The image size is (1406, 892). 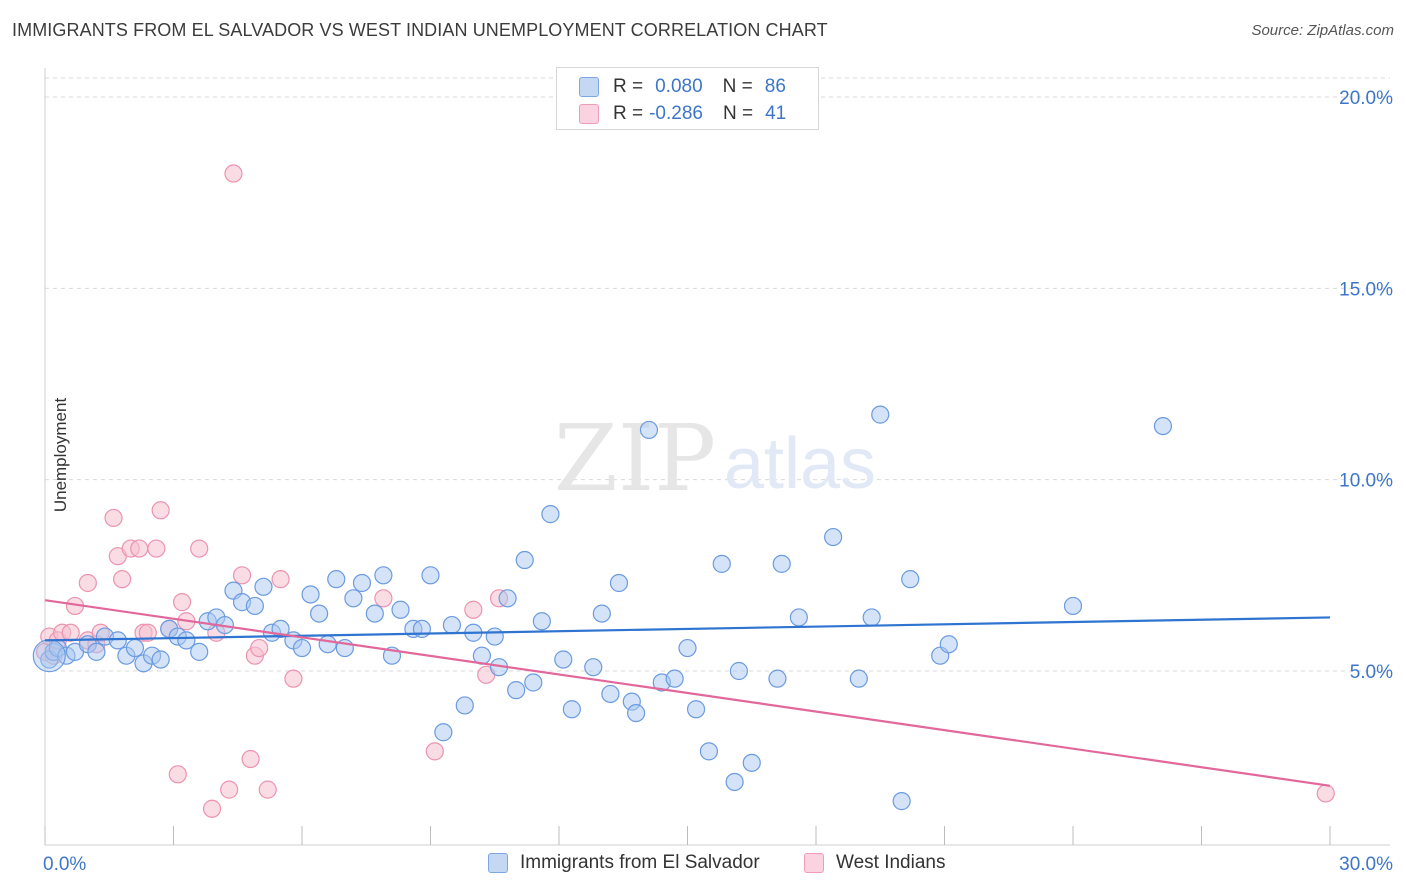 What do you see at coordinates (635, 458) in the screenshot?
I see `watermark-zip: ZIP` at bounding box center [635, 458].